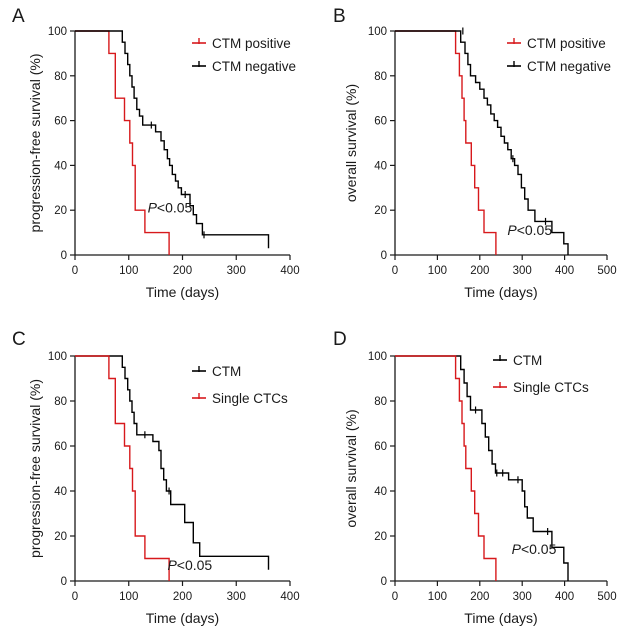 This screenshot has width=640, height=644. I want to click on panel-d-x-tick-label: 100, so click(437, 597).